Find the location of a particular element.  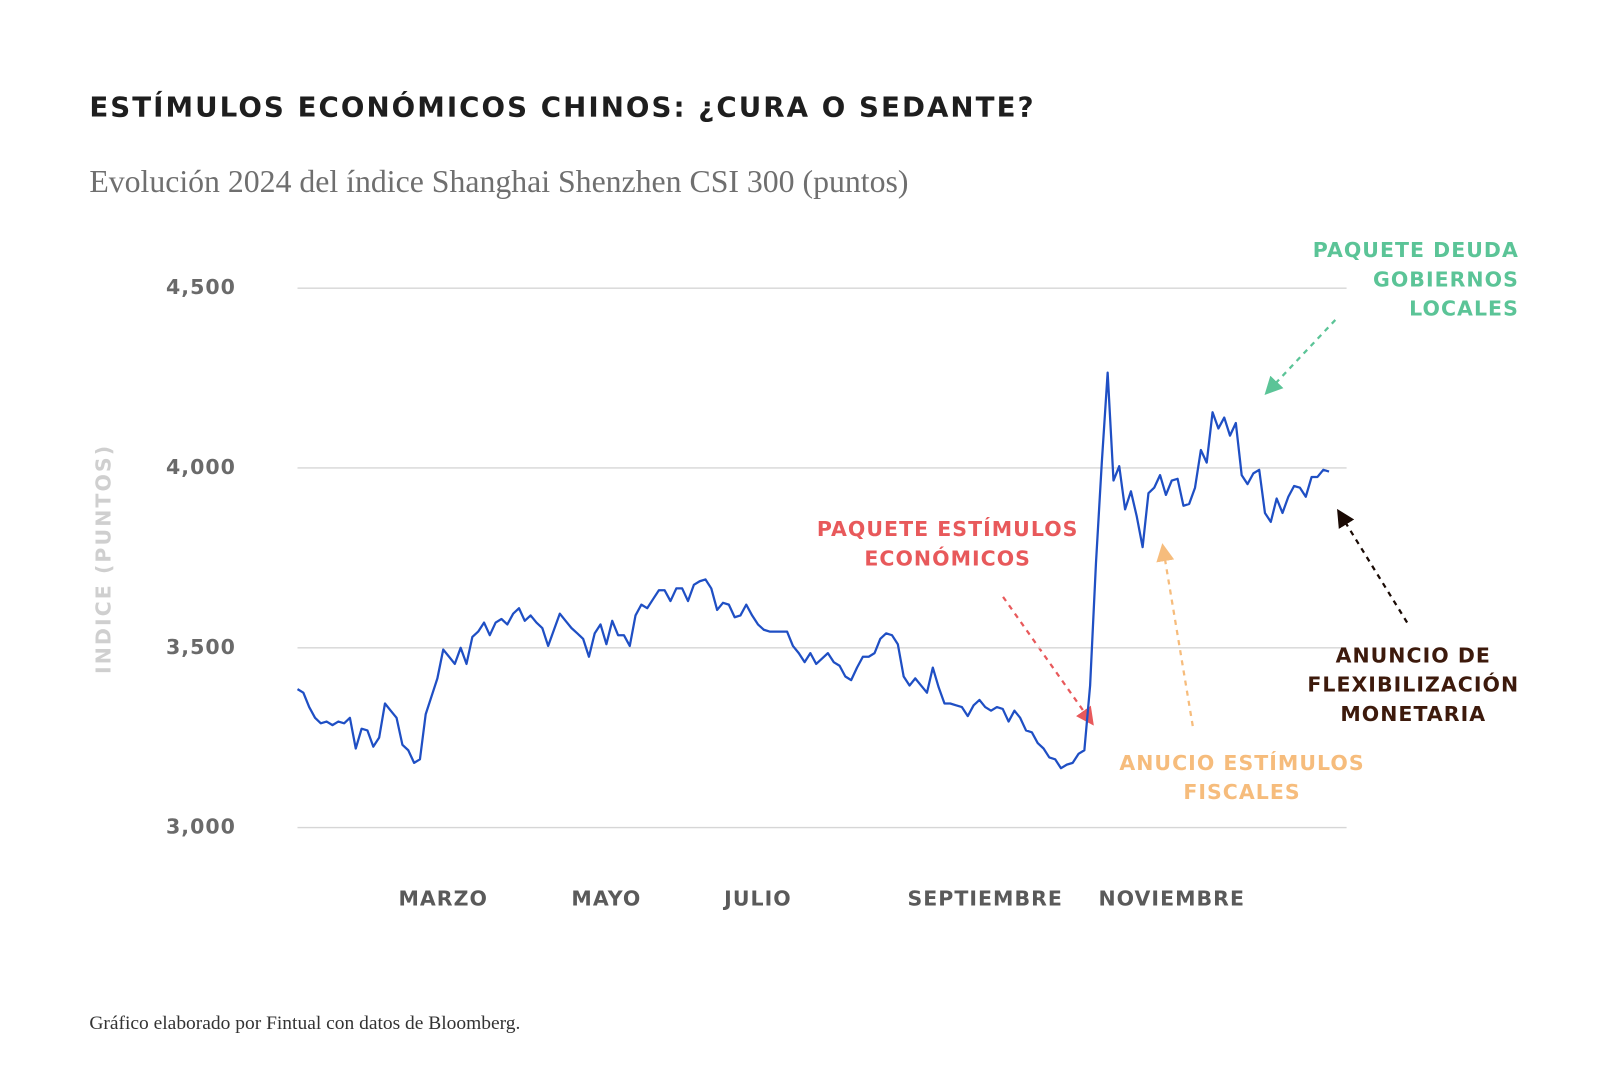

annotation: LOCALES is located at coordinates (1464, 309).